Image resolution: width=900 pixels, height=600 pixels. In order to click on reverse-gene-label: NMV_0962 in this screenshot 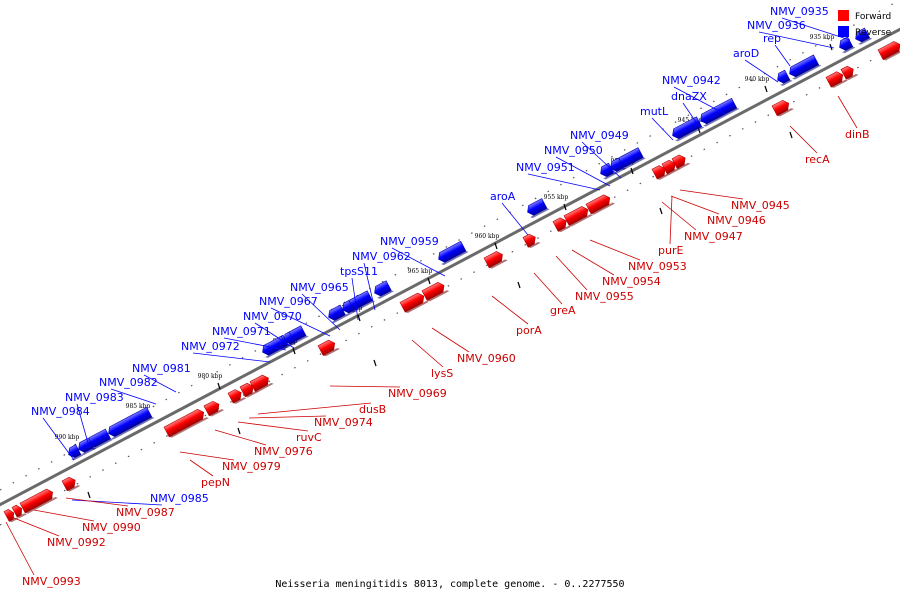, I will do `click(381, 256)`.